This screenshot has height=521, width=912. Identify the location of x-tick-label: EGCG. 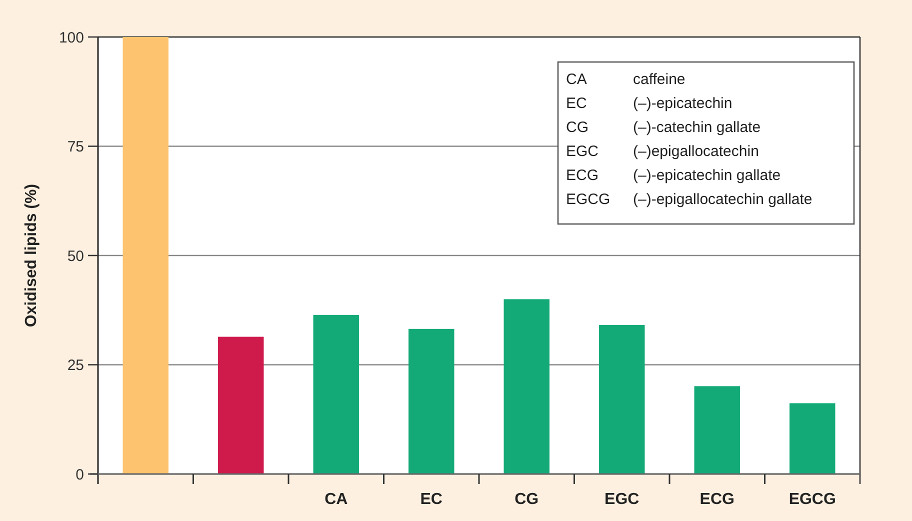
(812, 499).